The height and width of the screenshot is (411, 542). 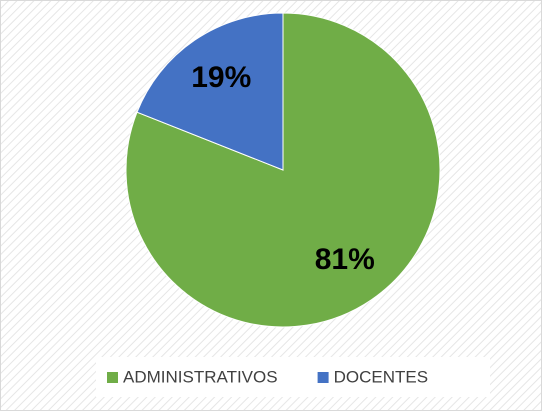 What do you see at coordinates (345, 259) in the screenshot?
I see `data-label: 81%` at bounding box center [345, 259].